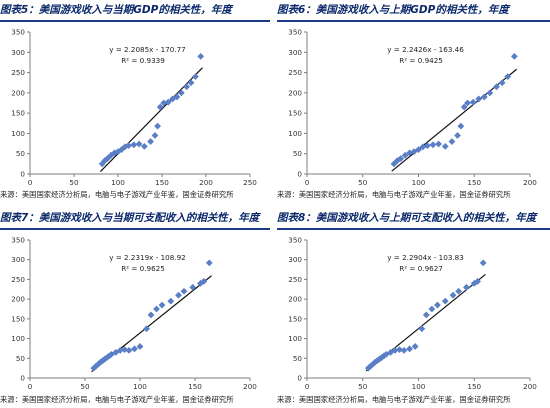 Image resolution: width=550 pixels, height=408 pixels. What do you see at coordinates (143, 268) in the screenshot?
I see `r-squared-value: R² = 0.9625` at bounding box center [143, 268].